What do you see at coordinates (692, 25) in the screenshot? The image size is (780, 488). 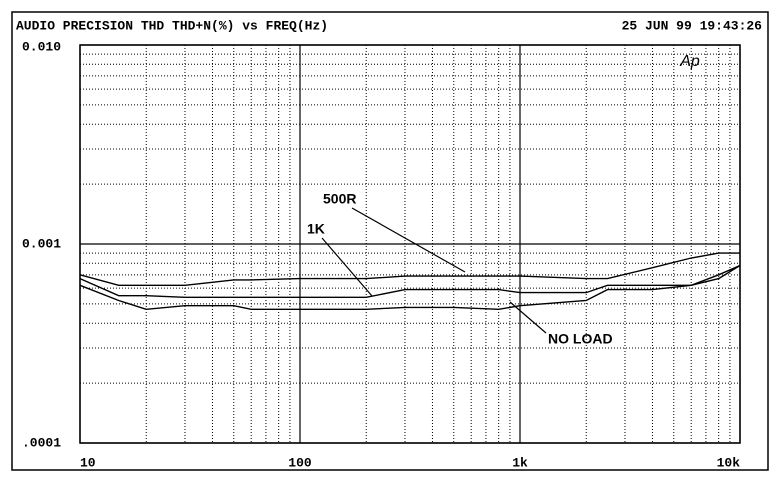 I see `timestamp: 25 JUN 99 19:43:26` at bounding box center [692, 25].